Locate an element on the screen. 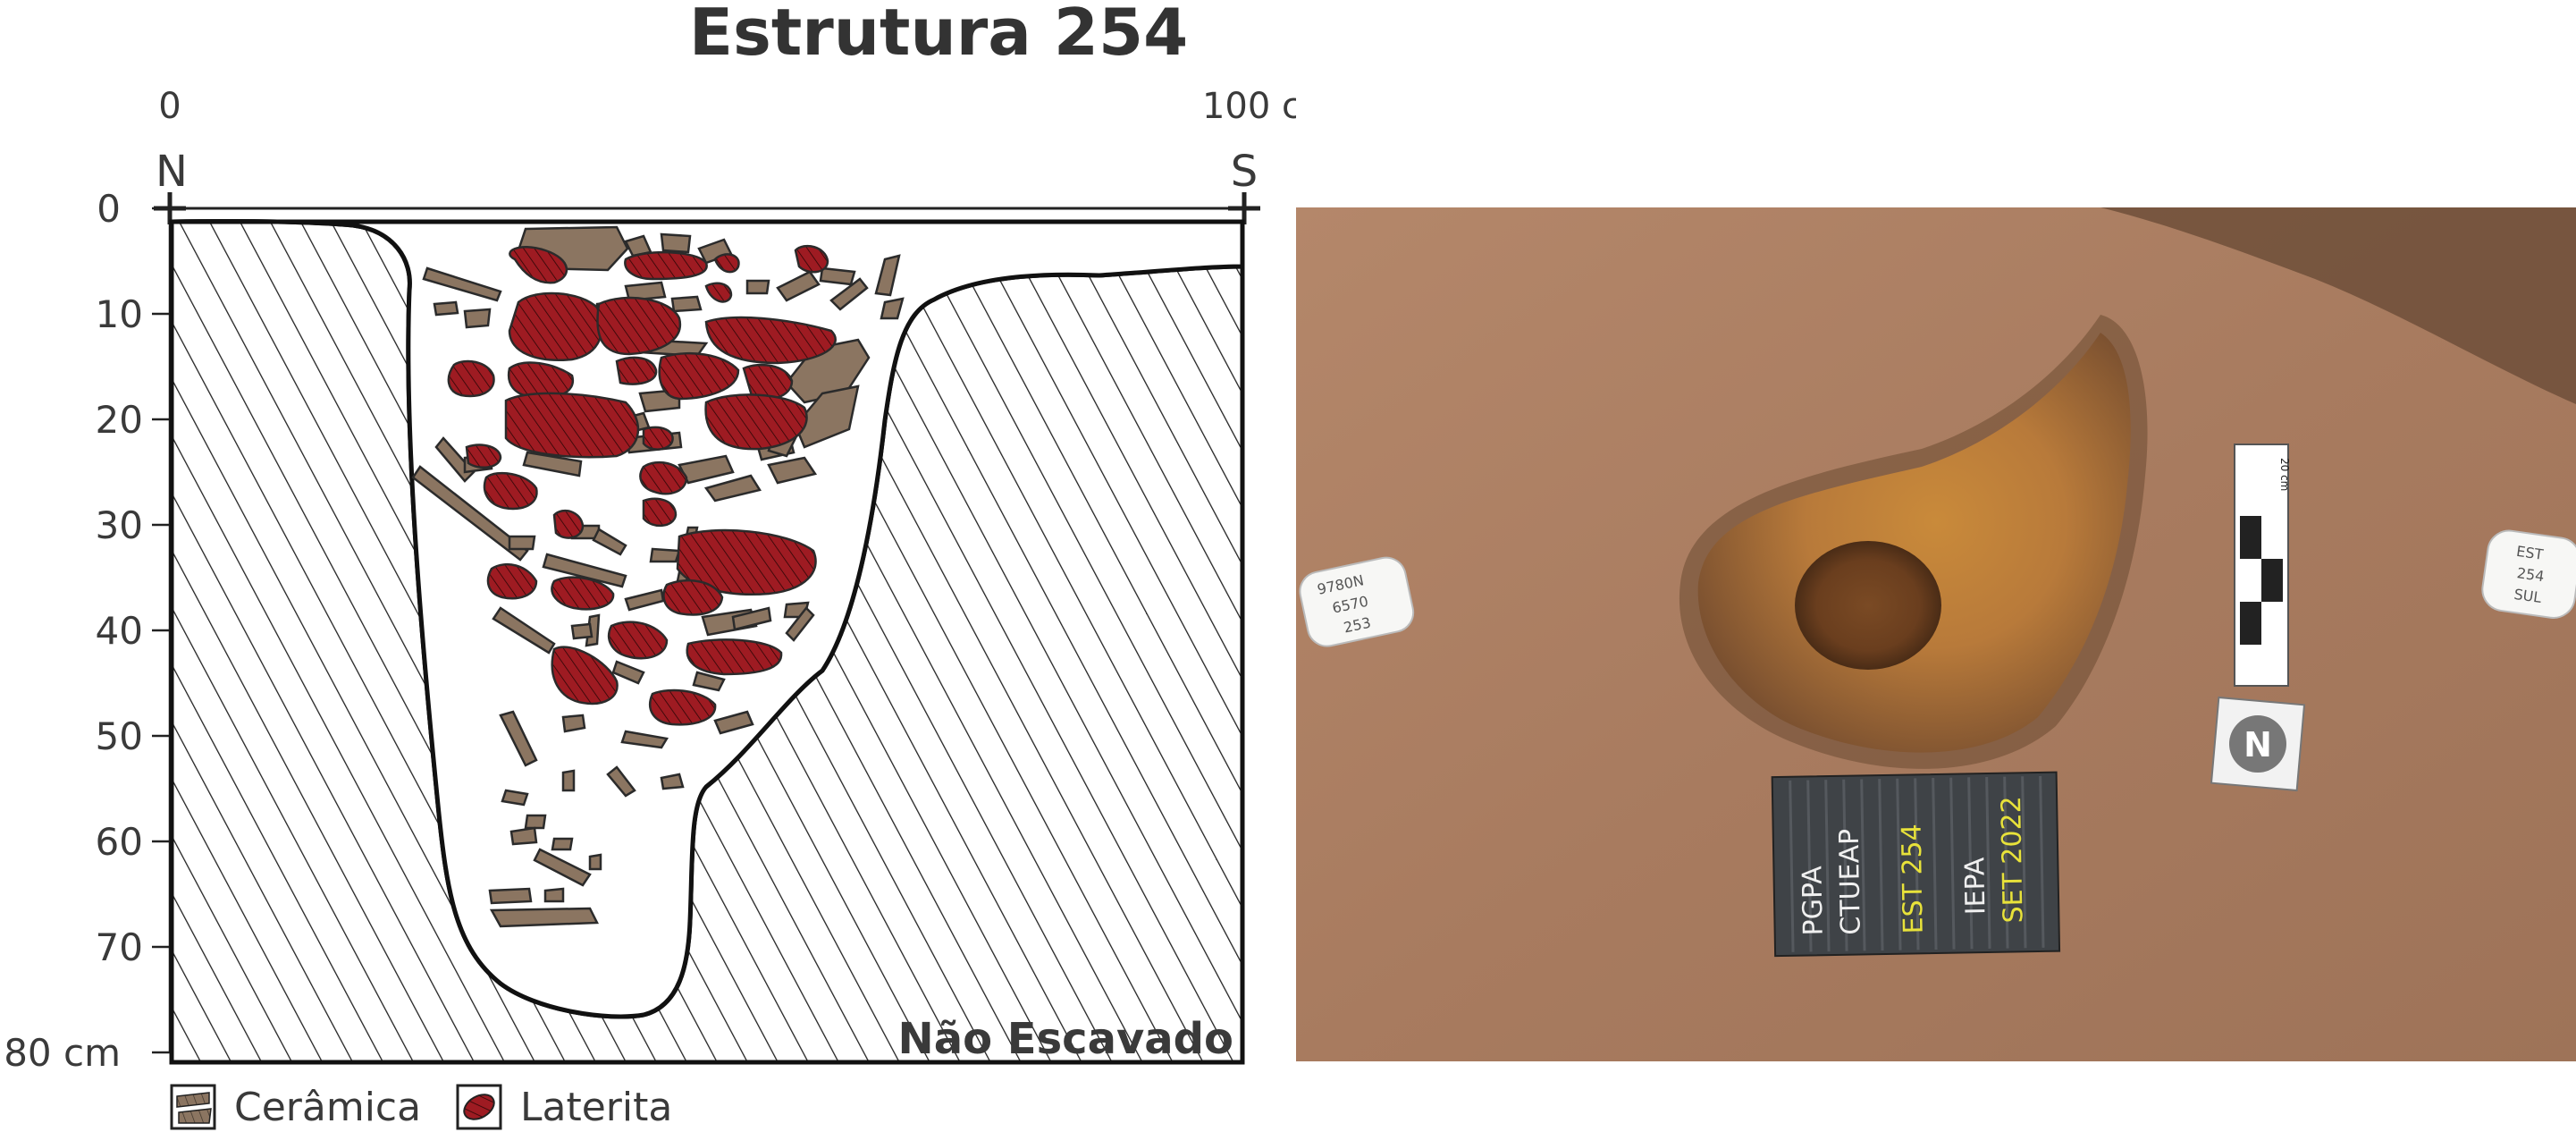 The height and width of the screenshot is (1132, 2576). legend: Cerâmica Laterita is located at coordinates (421, 1107).